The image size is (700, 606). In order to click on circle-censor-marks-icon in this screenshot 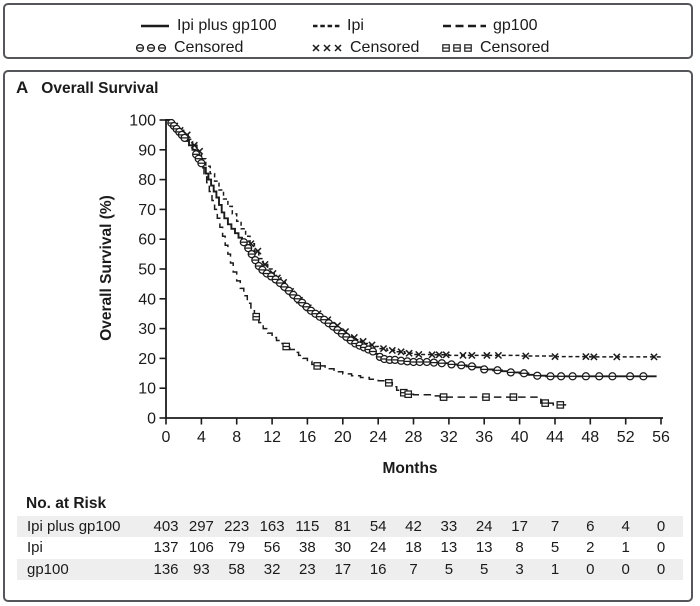, I will do `click(151, 48)`.